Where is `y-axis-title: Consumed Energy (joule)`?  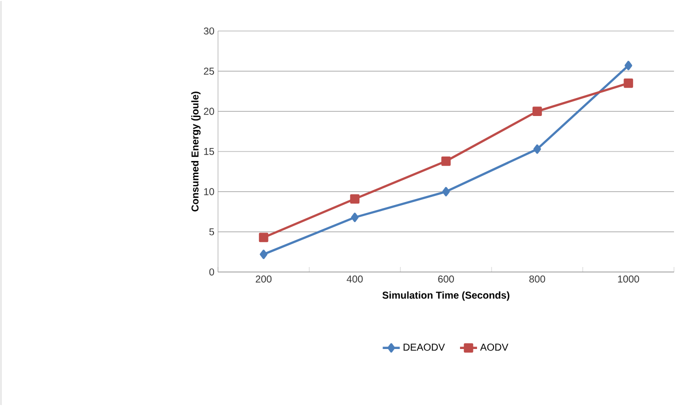 y-axis-title: Consumed Energy (joule) is located at coordinates (196, 152).